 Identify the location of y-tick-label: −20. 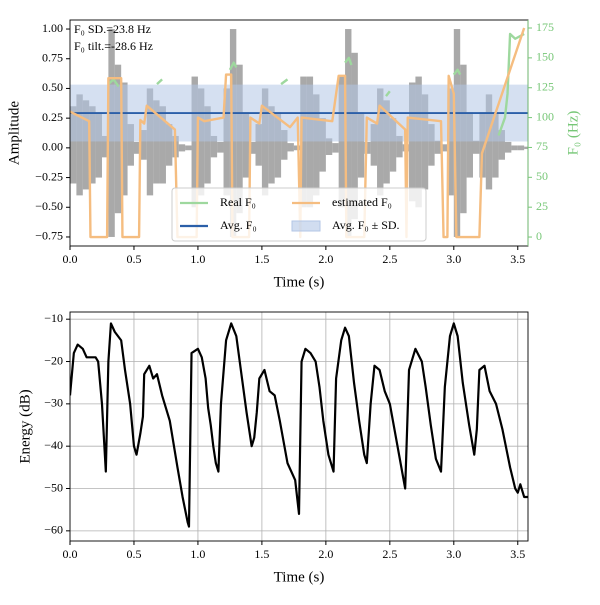
(53, 360).